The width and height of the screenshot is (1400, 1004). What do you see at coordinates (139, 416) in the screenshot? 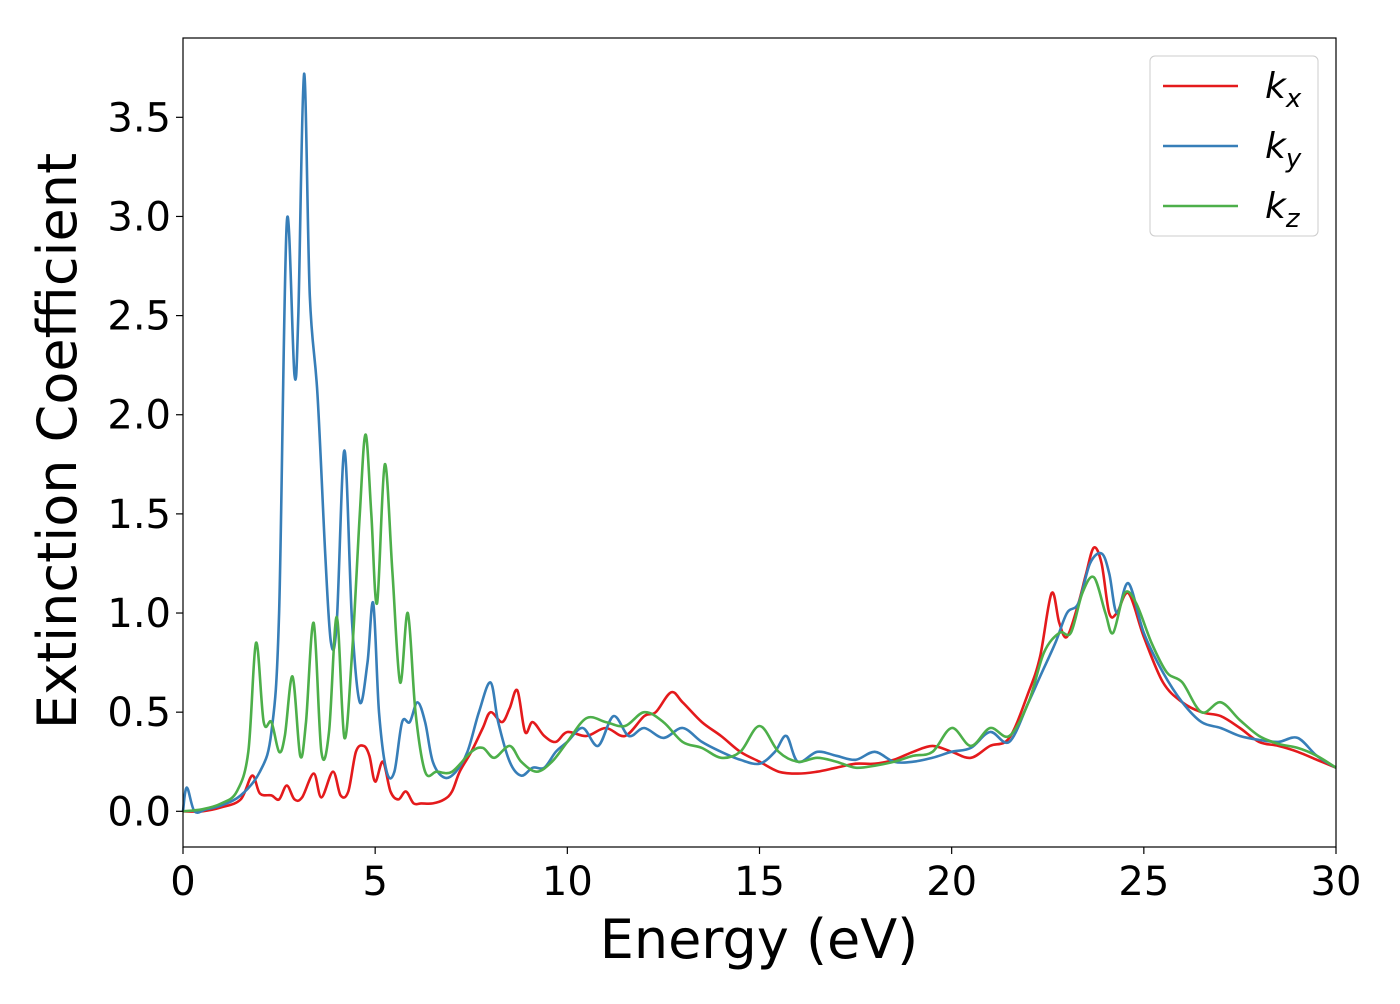
I see `y-tick-label: 2.0` at bounding box center [139, 416].